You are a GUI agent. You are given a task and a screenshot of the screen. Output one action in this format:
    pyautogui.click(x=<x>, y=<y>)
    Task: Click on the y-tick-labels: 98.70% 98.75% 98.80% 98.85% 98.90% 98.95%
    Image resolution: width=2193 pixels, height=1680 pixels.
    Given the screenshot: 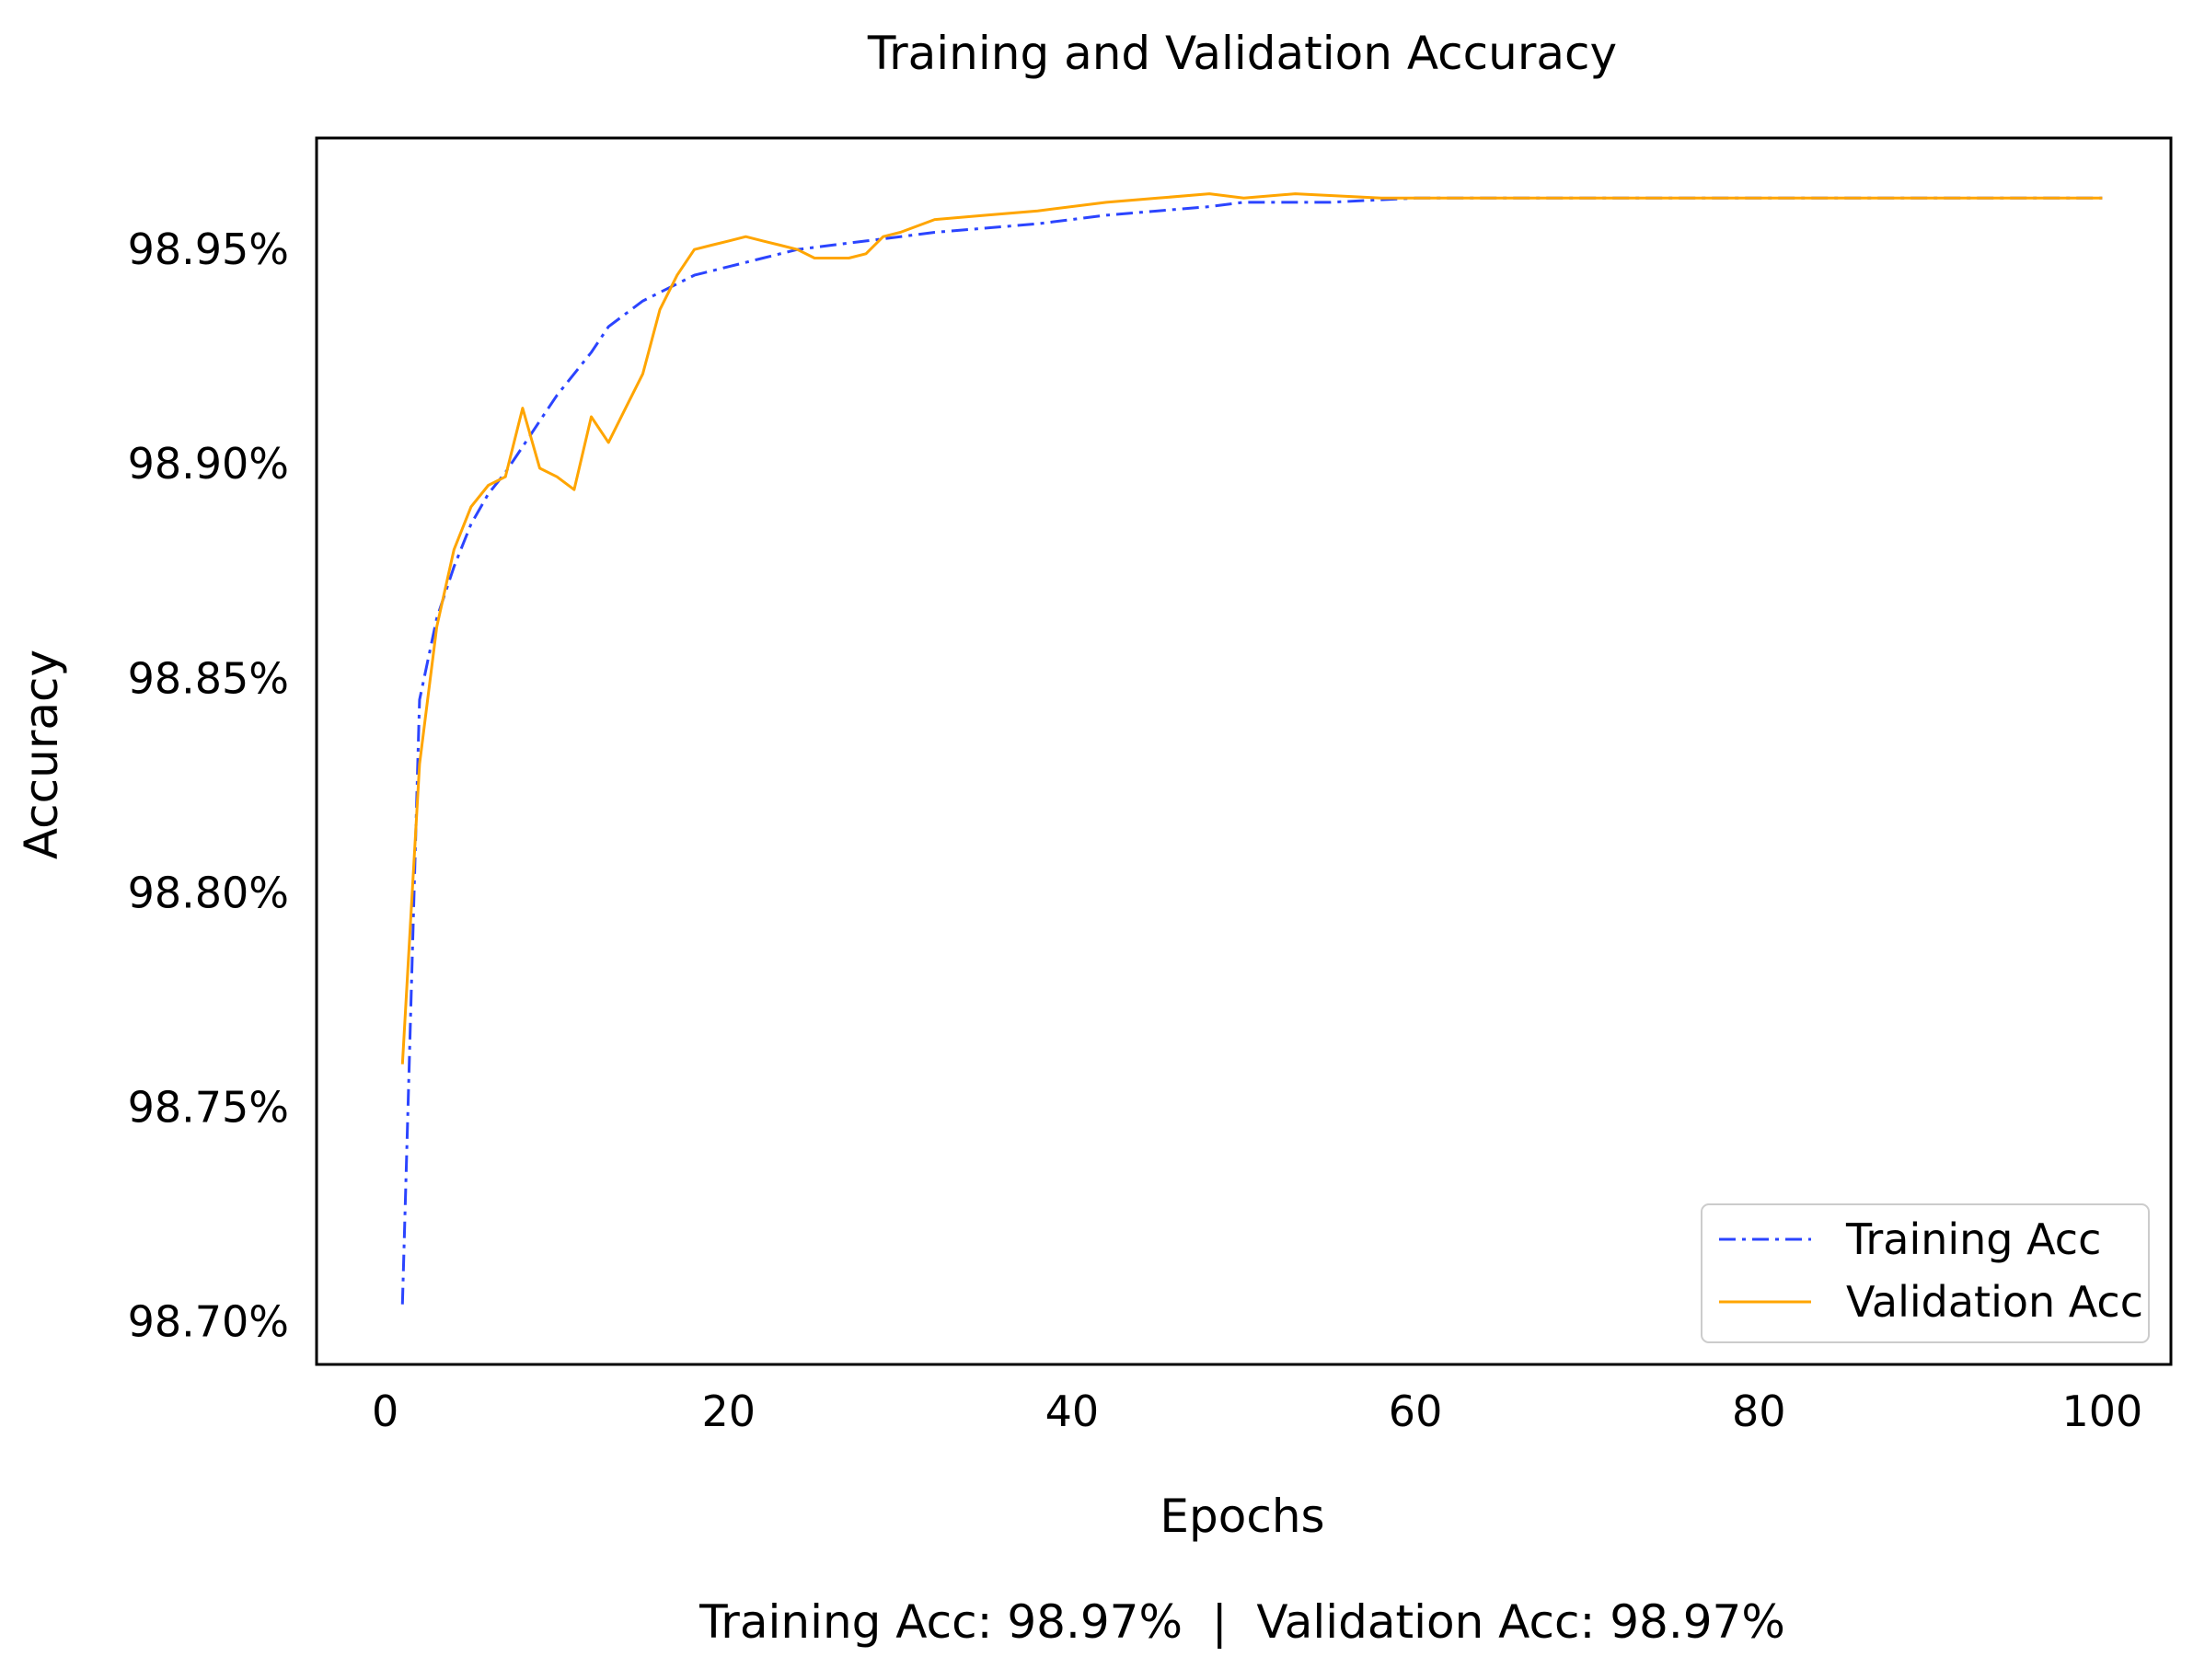 What is the action you would take?
    pyautogui.click(x=208, y=785)
    